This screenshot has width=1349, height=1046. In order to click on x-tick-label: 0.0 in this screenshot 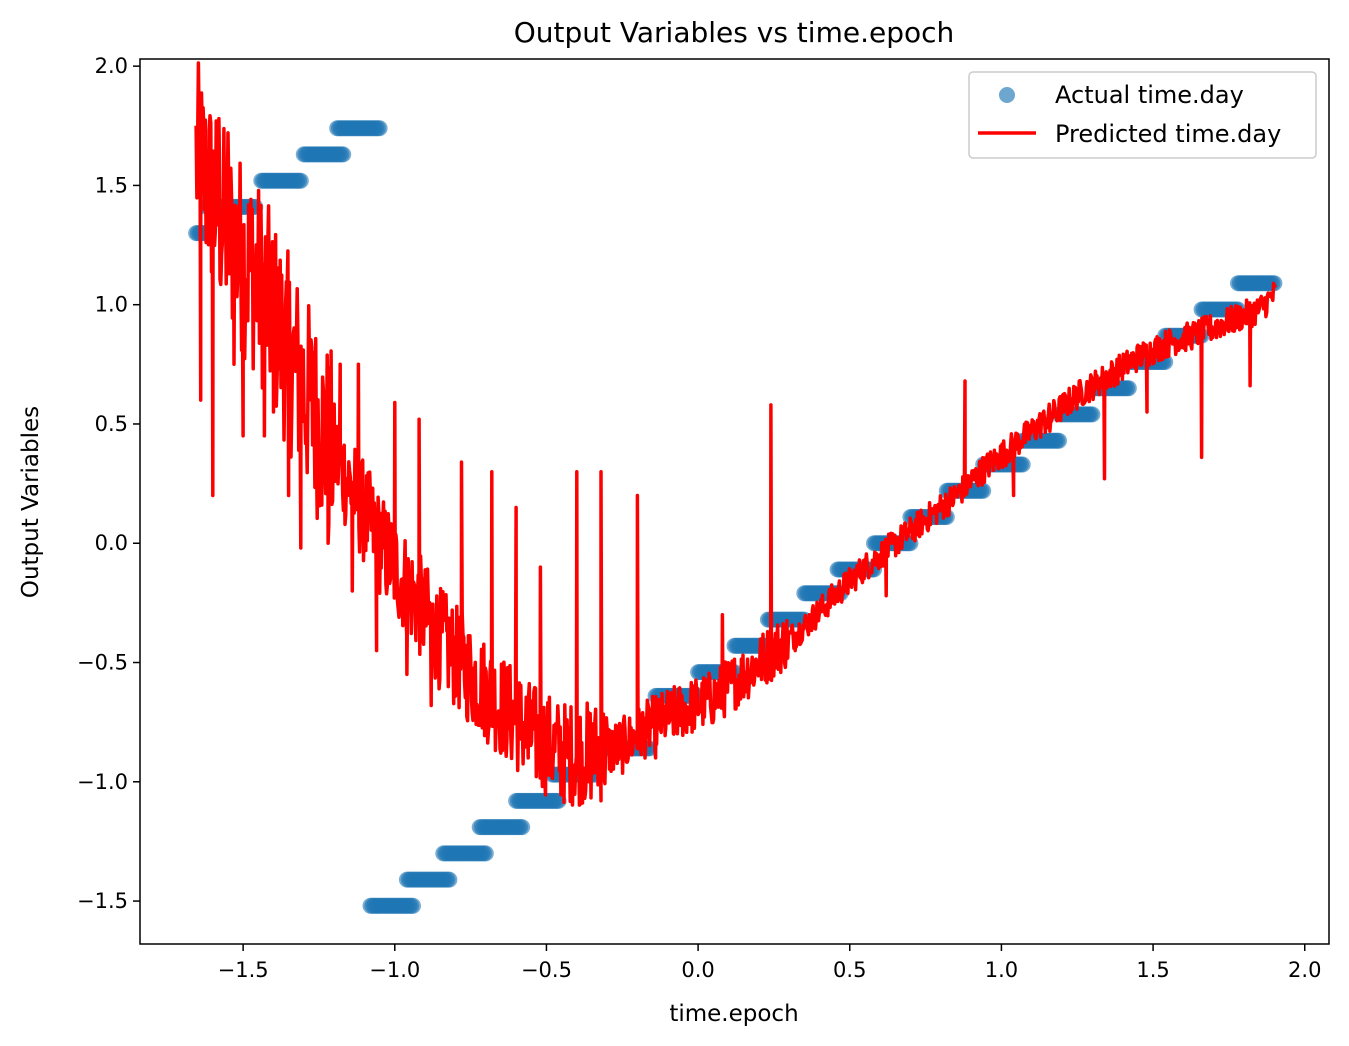, I will do `click(697, 970)`.